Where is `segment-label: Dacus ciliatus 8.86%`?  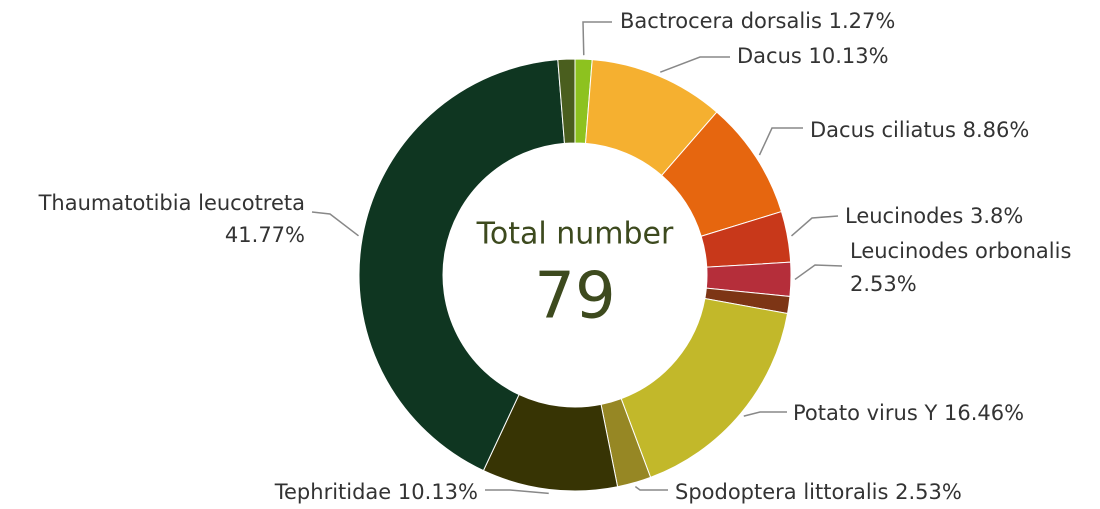
segment-label: Dacus ciliatus 8.86% is located at coordinates (919, 130).